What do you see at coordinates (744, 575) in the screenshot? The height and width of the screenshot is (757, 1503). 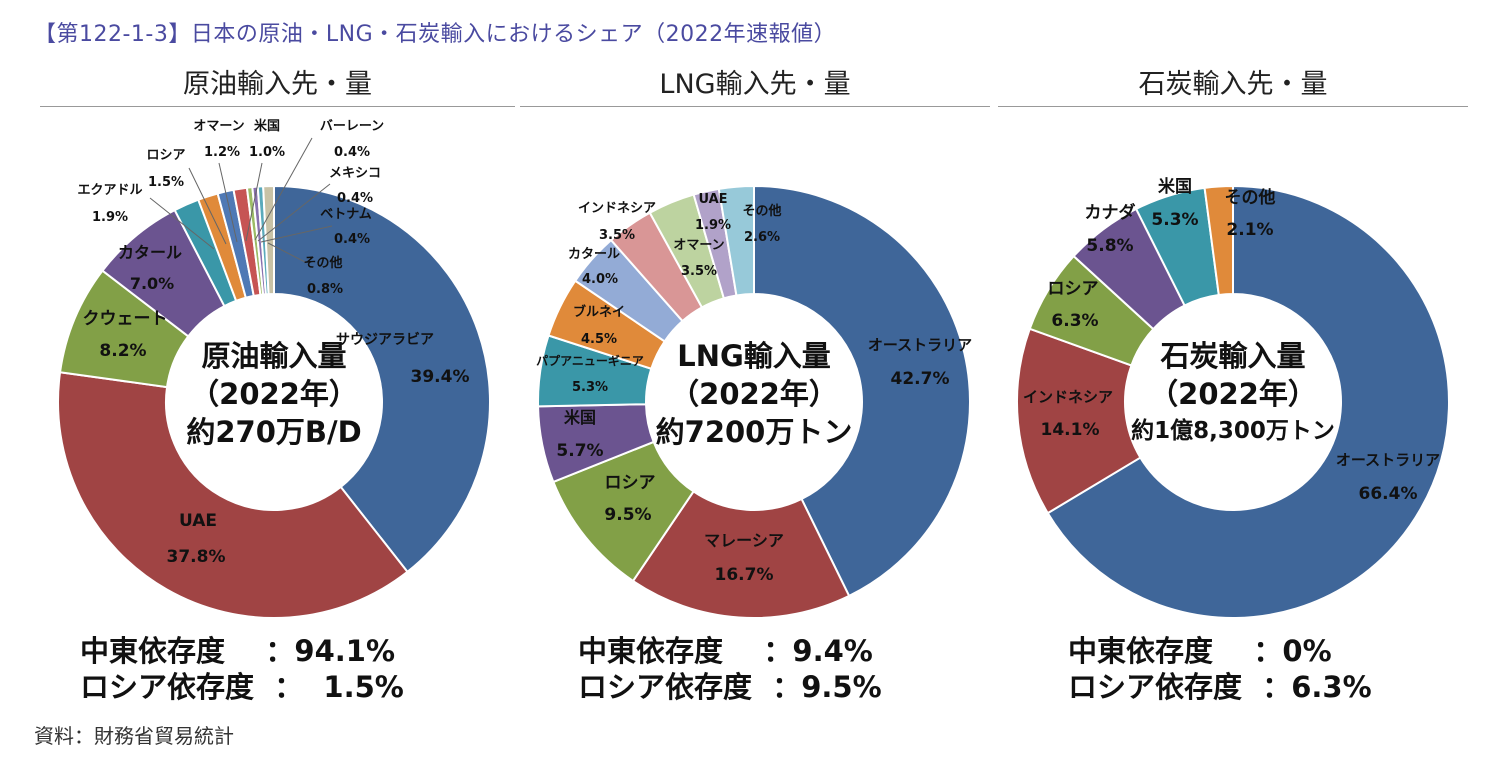 I see `lng-slice-value-1: 16.7%` at bounding box center [744, 575].